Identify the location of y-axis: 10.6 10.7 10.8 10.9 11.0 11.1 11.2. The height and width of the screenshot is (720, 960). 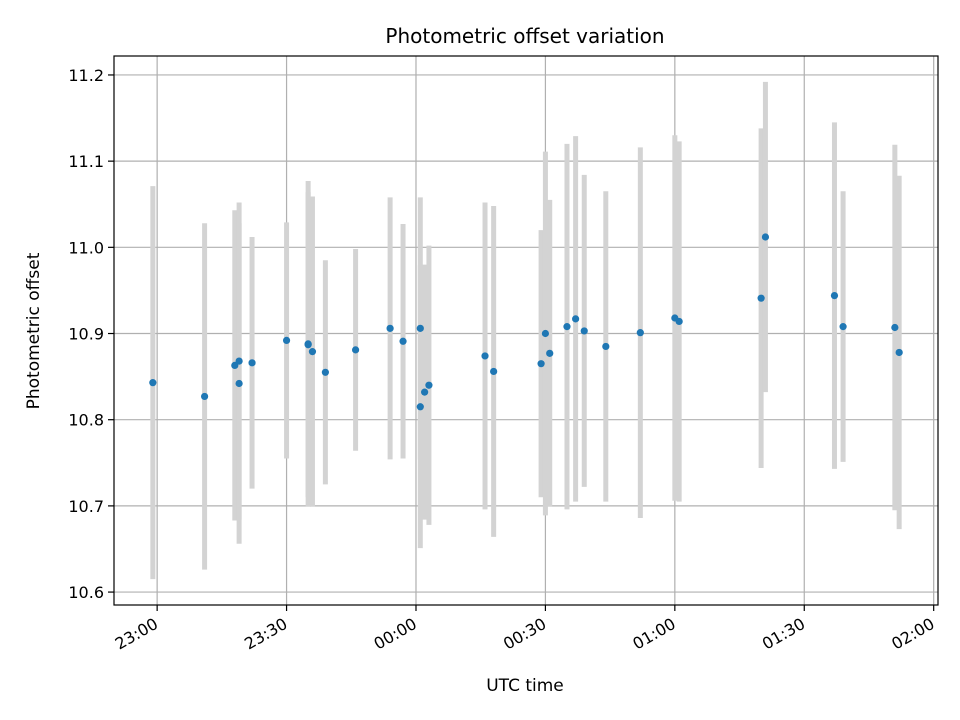
(91, 334).